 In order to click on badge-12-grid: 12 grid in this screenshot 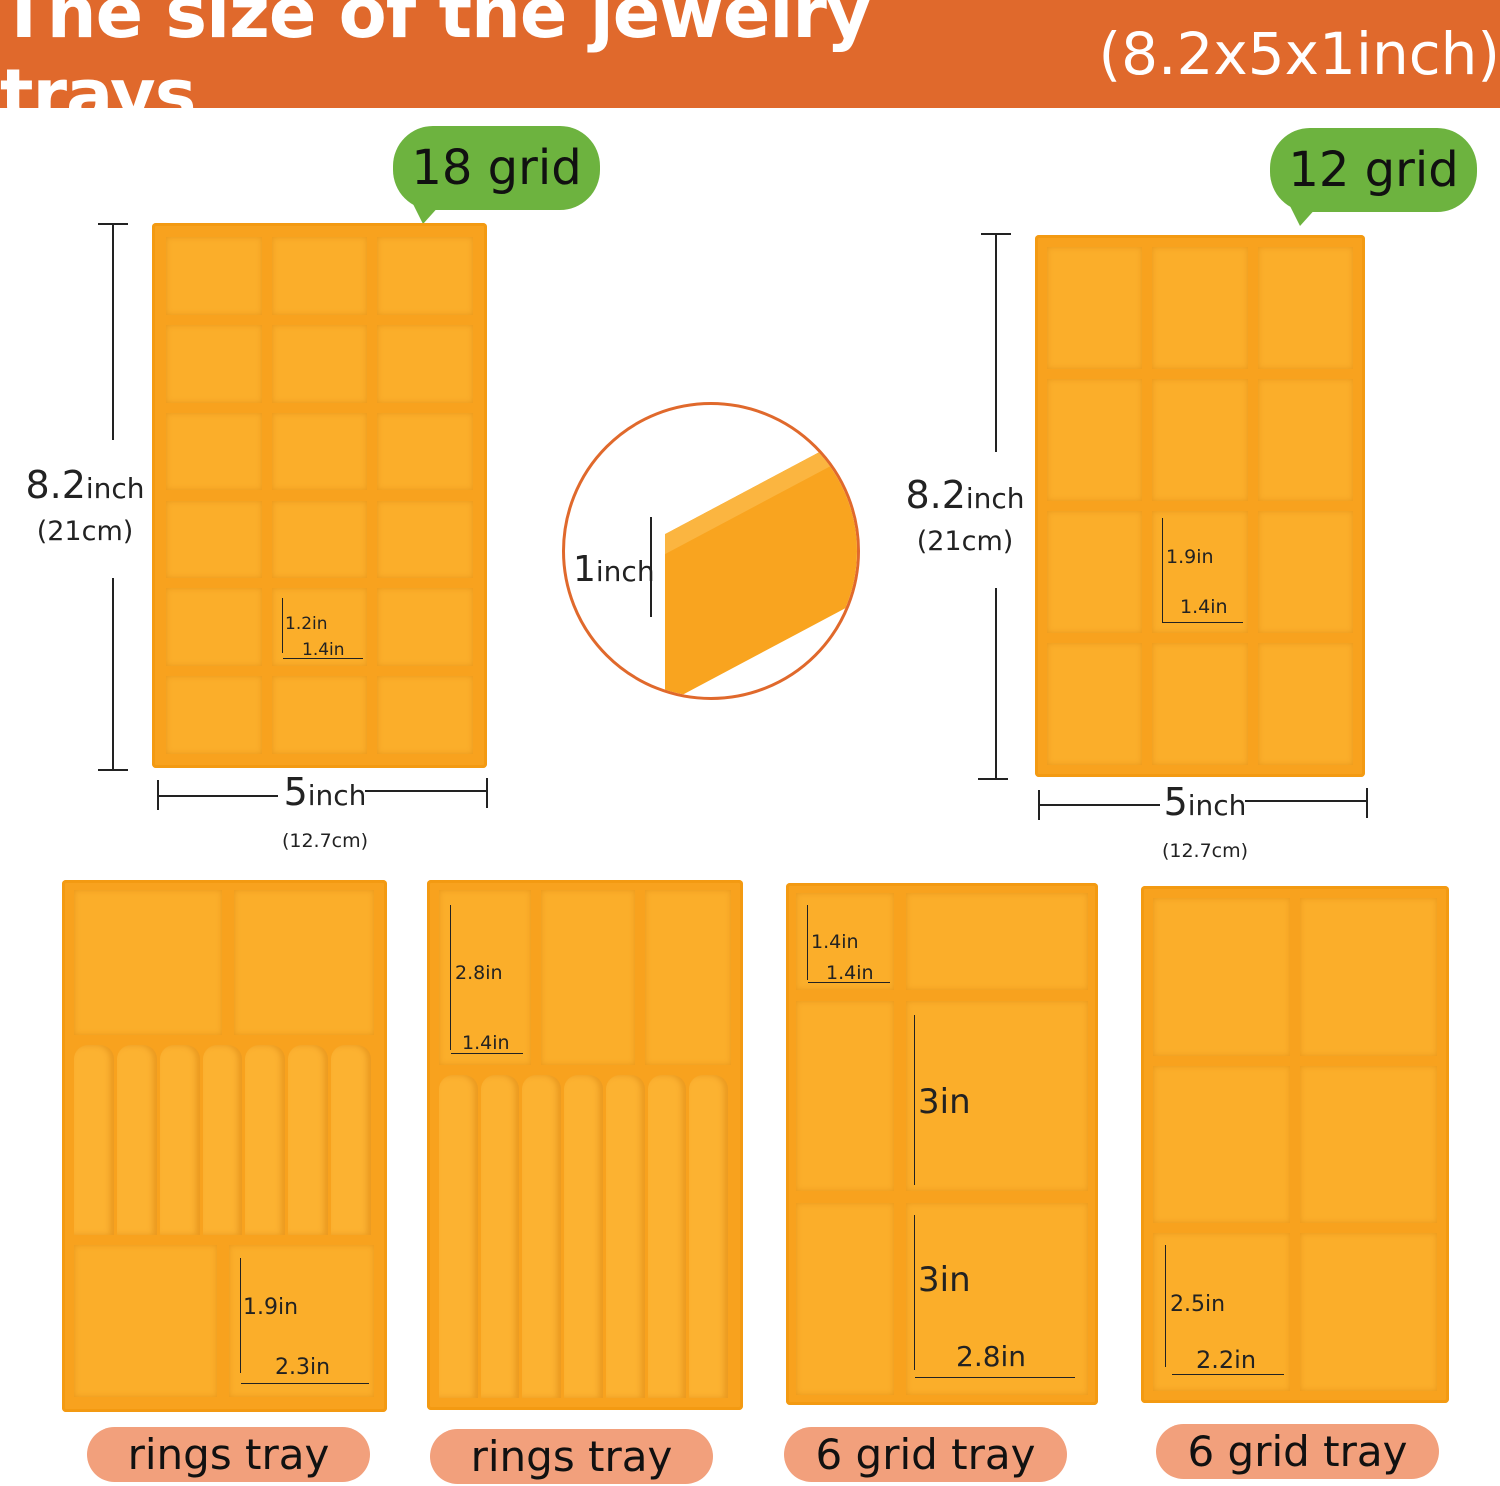, I will do `click(1373, 177)`.